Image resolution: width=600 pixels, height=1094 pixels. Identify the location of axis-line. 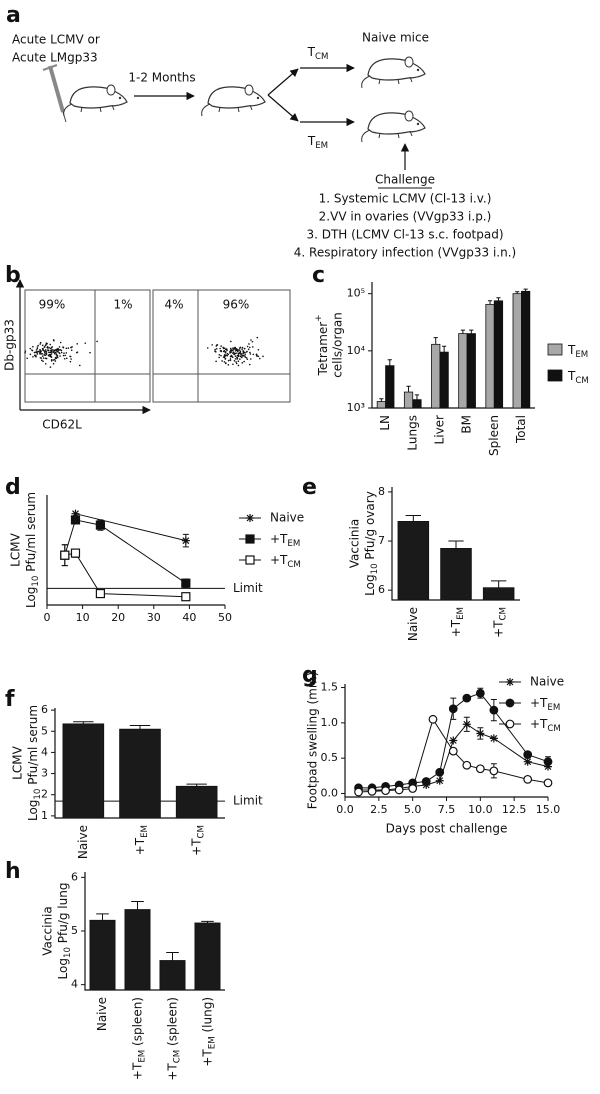
(139, 763).